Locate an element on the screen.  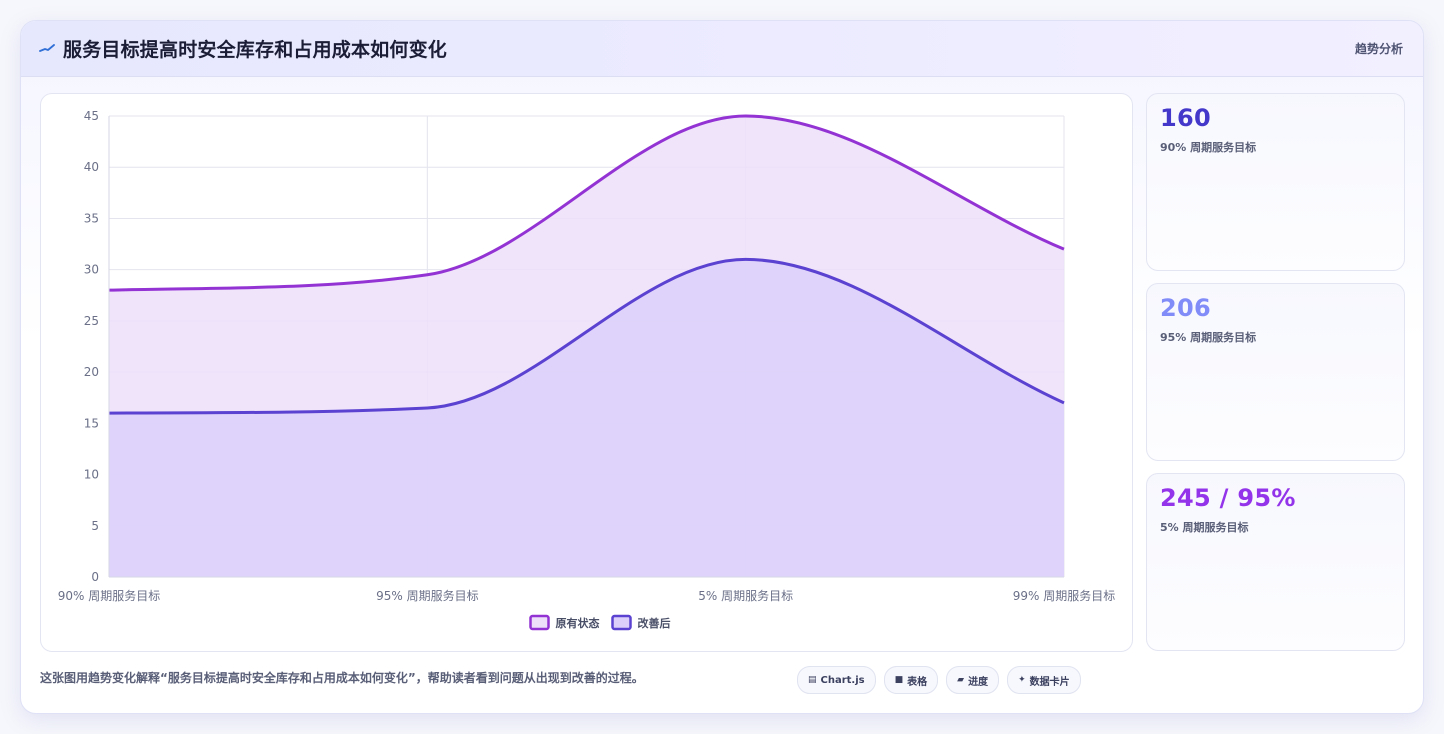
trend-line-icon is located at coordinates (47, 48).